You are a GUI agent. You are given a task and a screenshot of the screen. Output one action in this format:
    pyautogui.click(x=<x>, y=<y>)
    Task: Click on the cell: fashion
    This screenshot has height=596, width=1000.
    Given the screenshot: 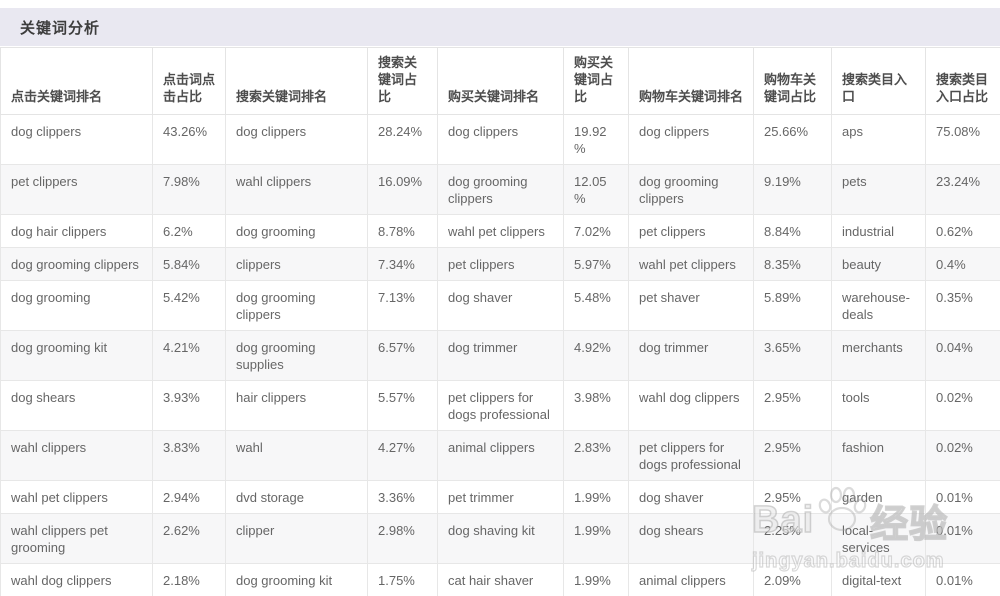 What is the action you would take?
    pyautogui.click(x=878, y=455)
    